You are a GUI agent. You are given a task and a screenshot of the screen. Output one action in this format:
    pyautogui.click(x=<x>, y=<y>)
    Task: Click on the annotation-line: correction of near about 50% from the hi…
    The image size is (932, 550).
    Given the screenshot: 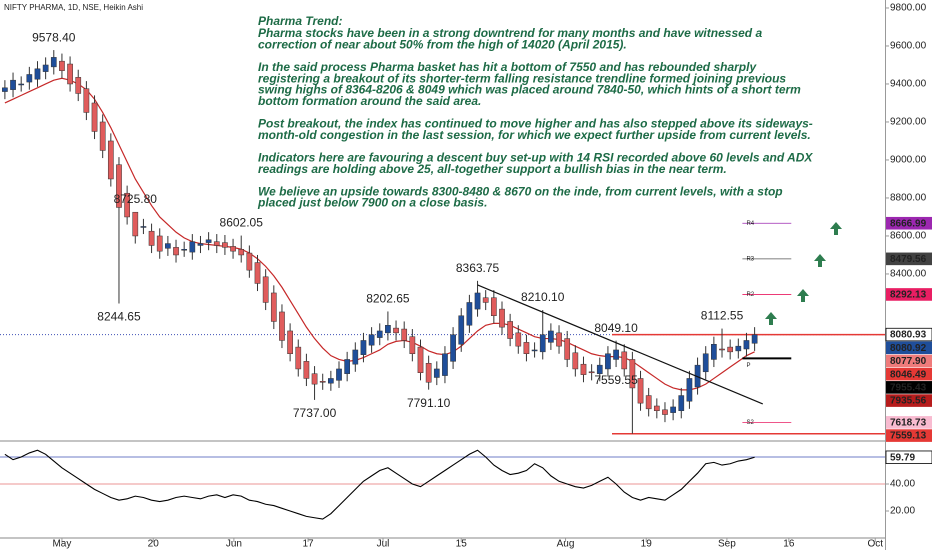 What is the action you would take?
    pyautogui.click(x=442, y=44)
    